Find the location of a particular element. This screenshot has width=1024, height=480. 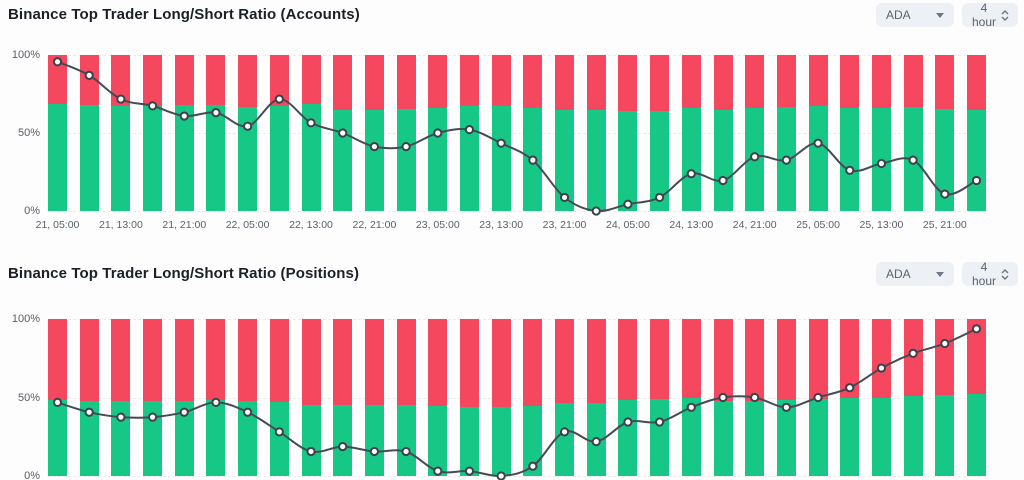

left-axis-tick: 100% is located at coordinates (25, 319).